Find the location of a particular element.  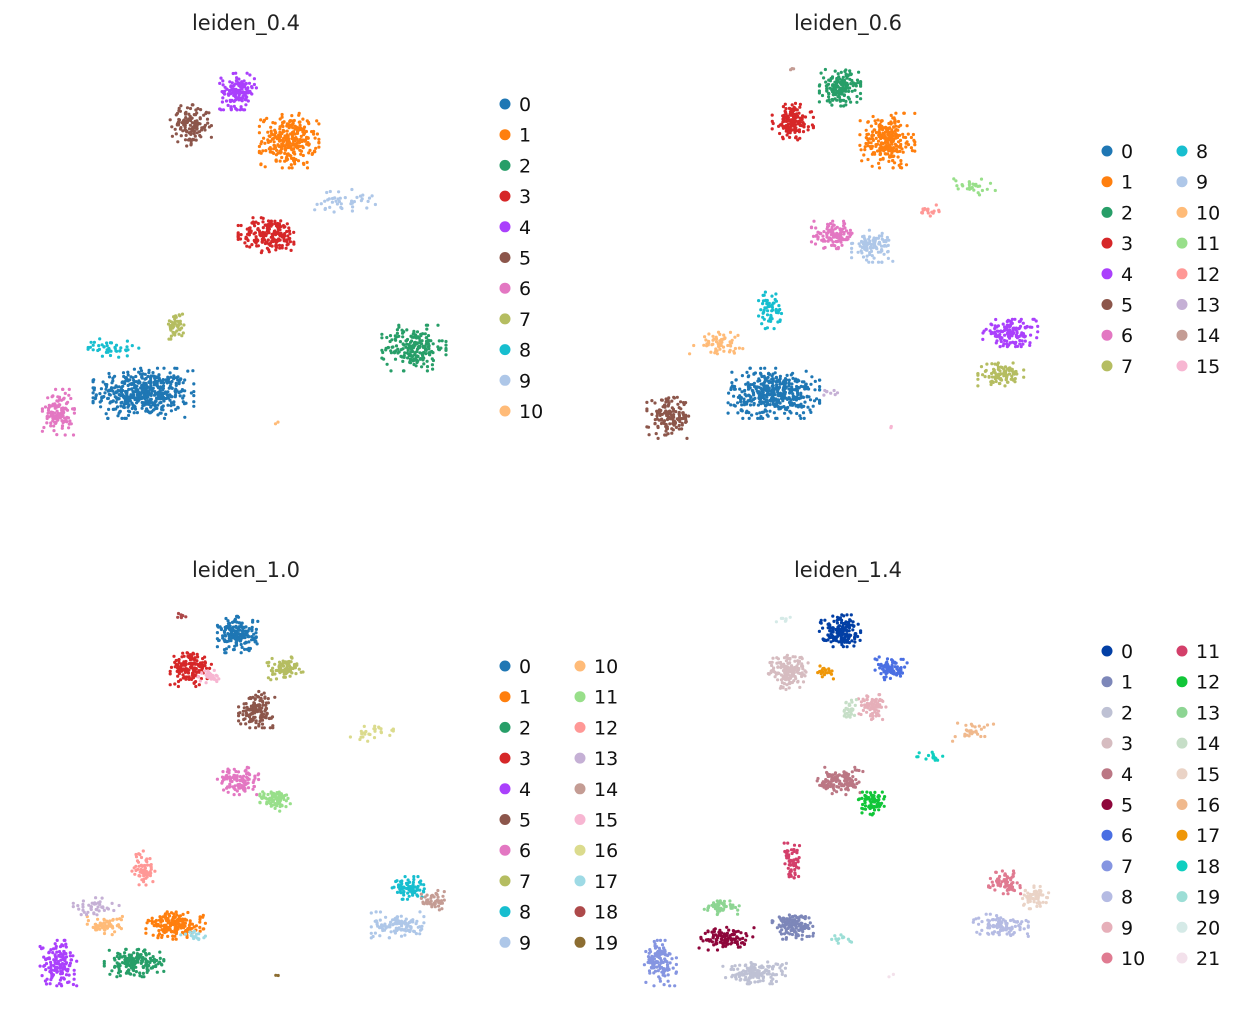

cluster-0-points is located at coordinates (143, 393).